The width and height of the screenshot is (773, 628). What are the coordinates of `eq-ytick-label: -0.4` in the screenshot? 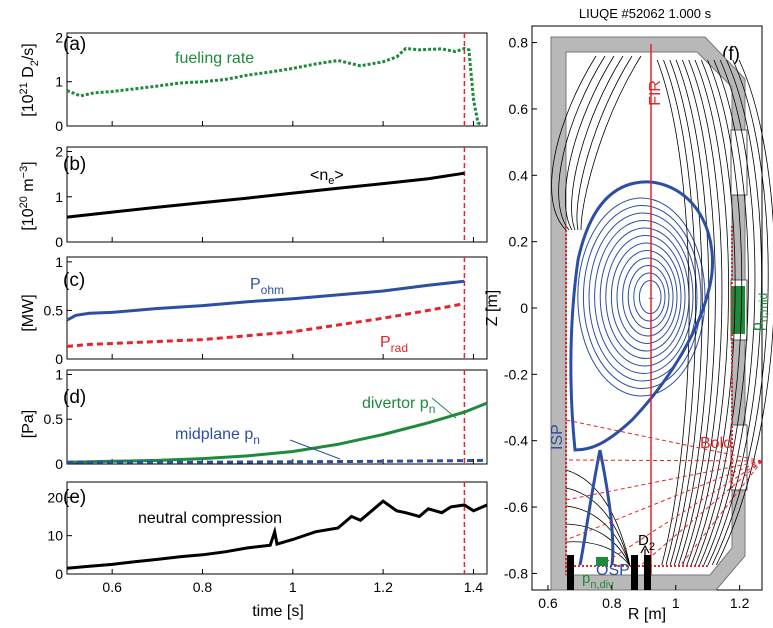 It's located at (516, 441).